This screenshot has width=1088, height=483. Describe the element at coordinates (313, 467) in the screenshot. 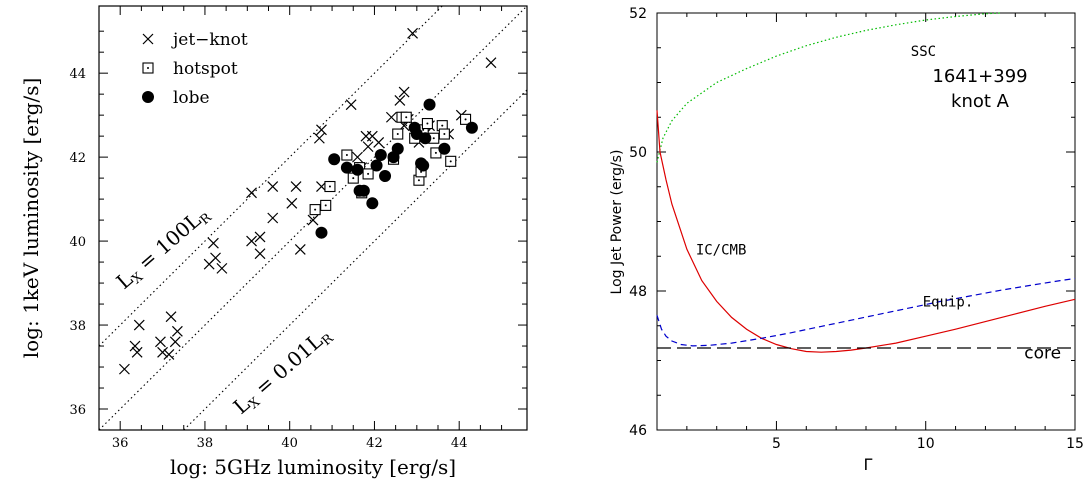

I see `left-x-axis-label: log: 5GHz luminosity [erg/s]` at that location.